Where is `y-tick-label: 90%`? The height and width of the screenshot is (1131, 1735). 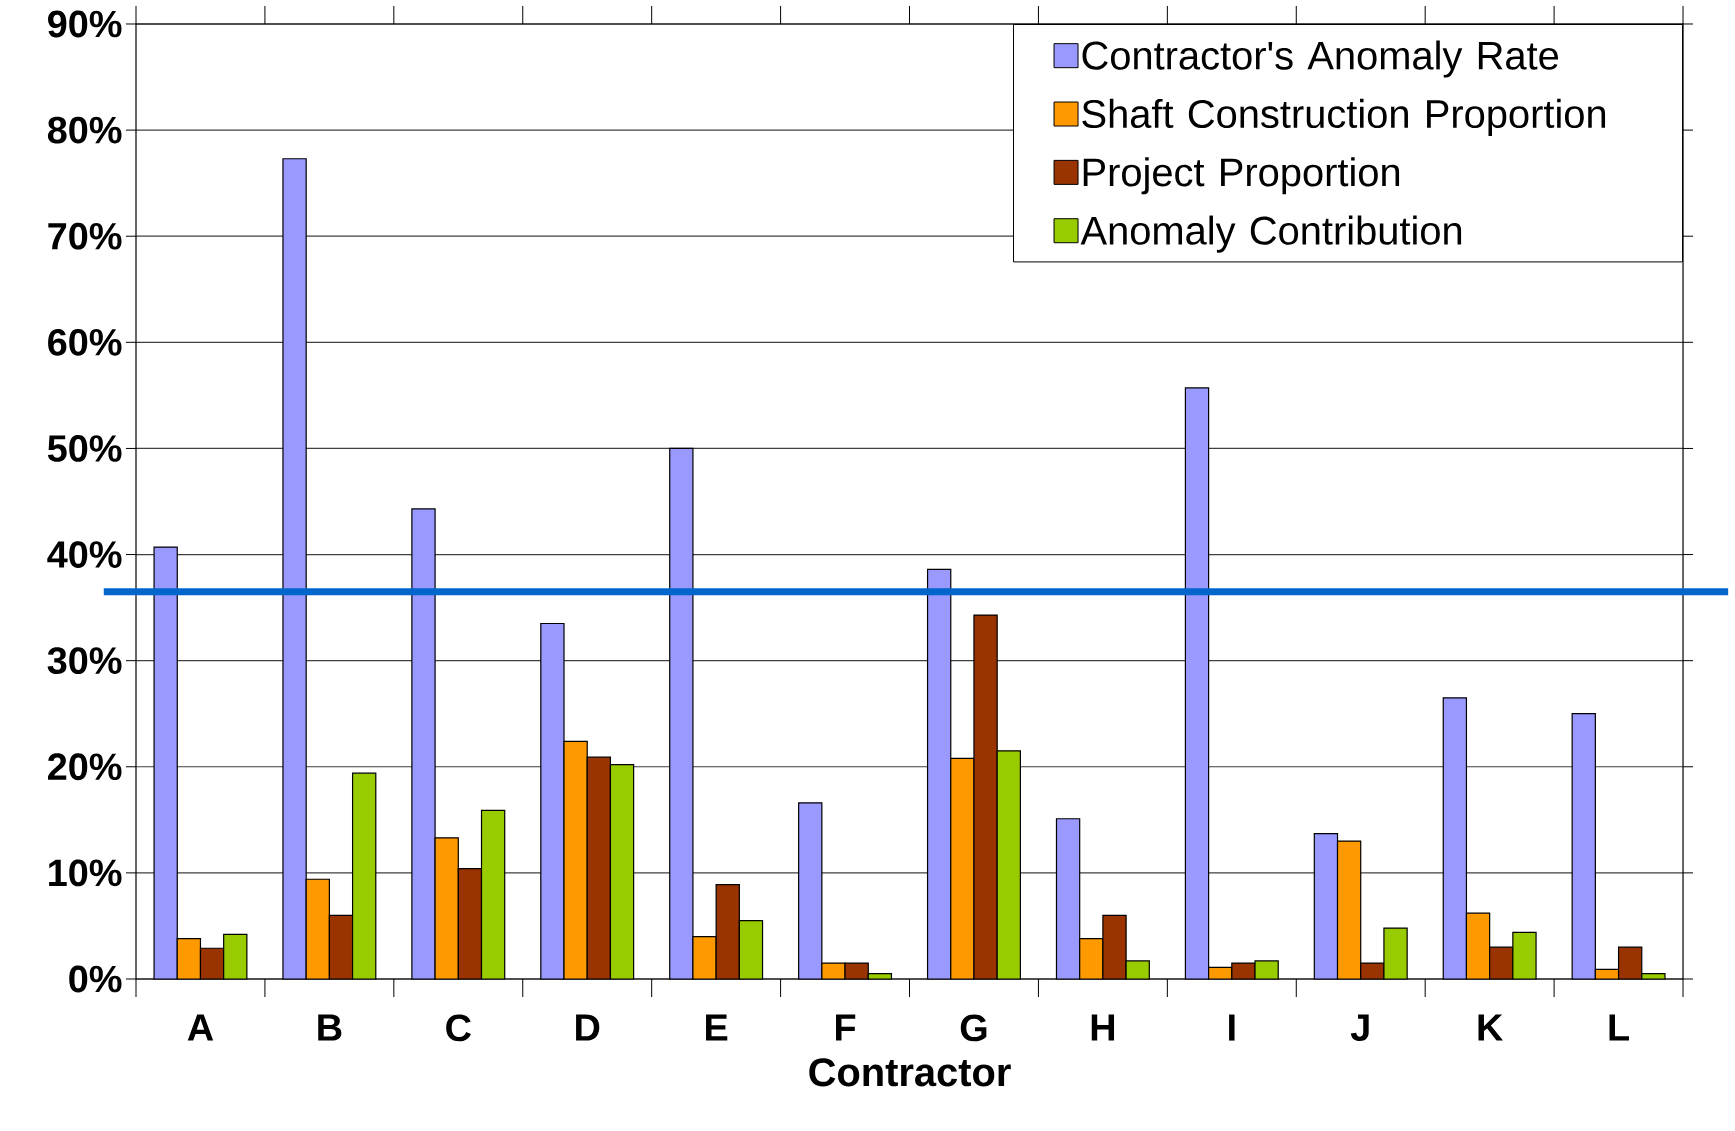
y-tick-label: 90% is located at coordinates (85, 24).